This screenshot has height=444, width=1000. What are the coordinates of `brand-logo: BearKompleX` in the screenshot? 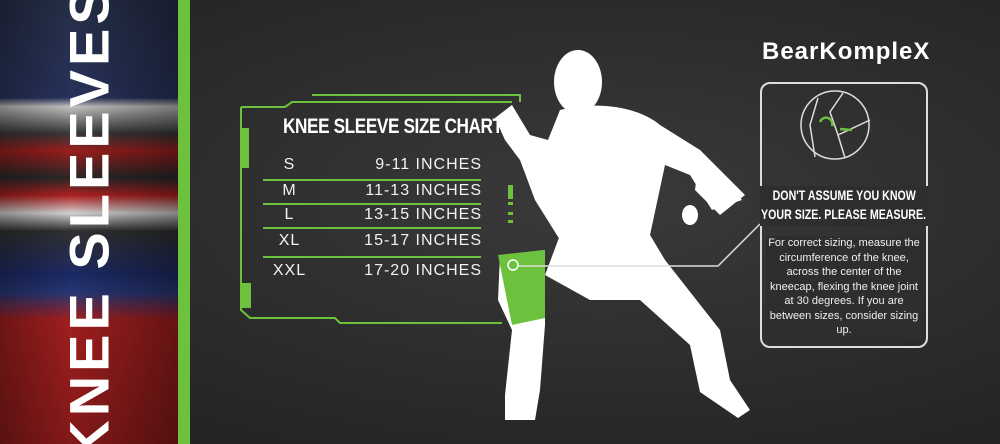 It's located at (846, 51).